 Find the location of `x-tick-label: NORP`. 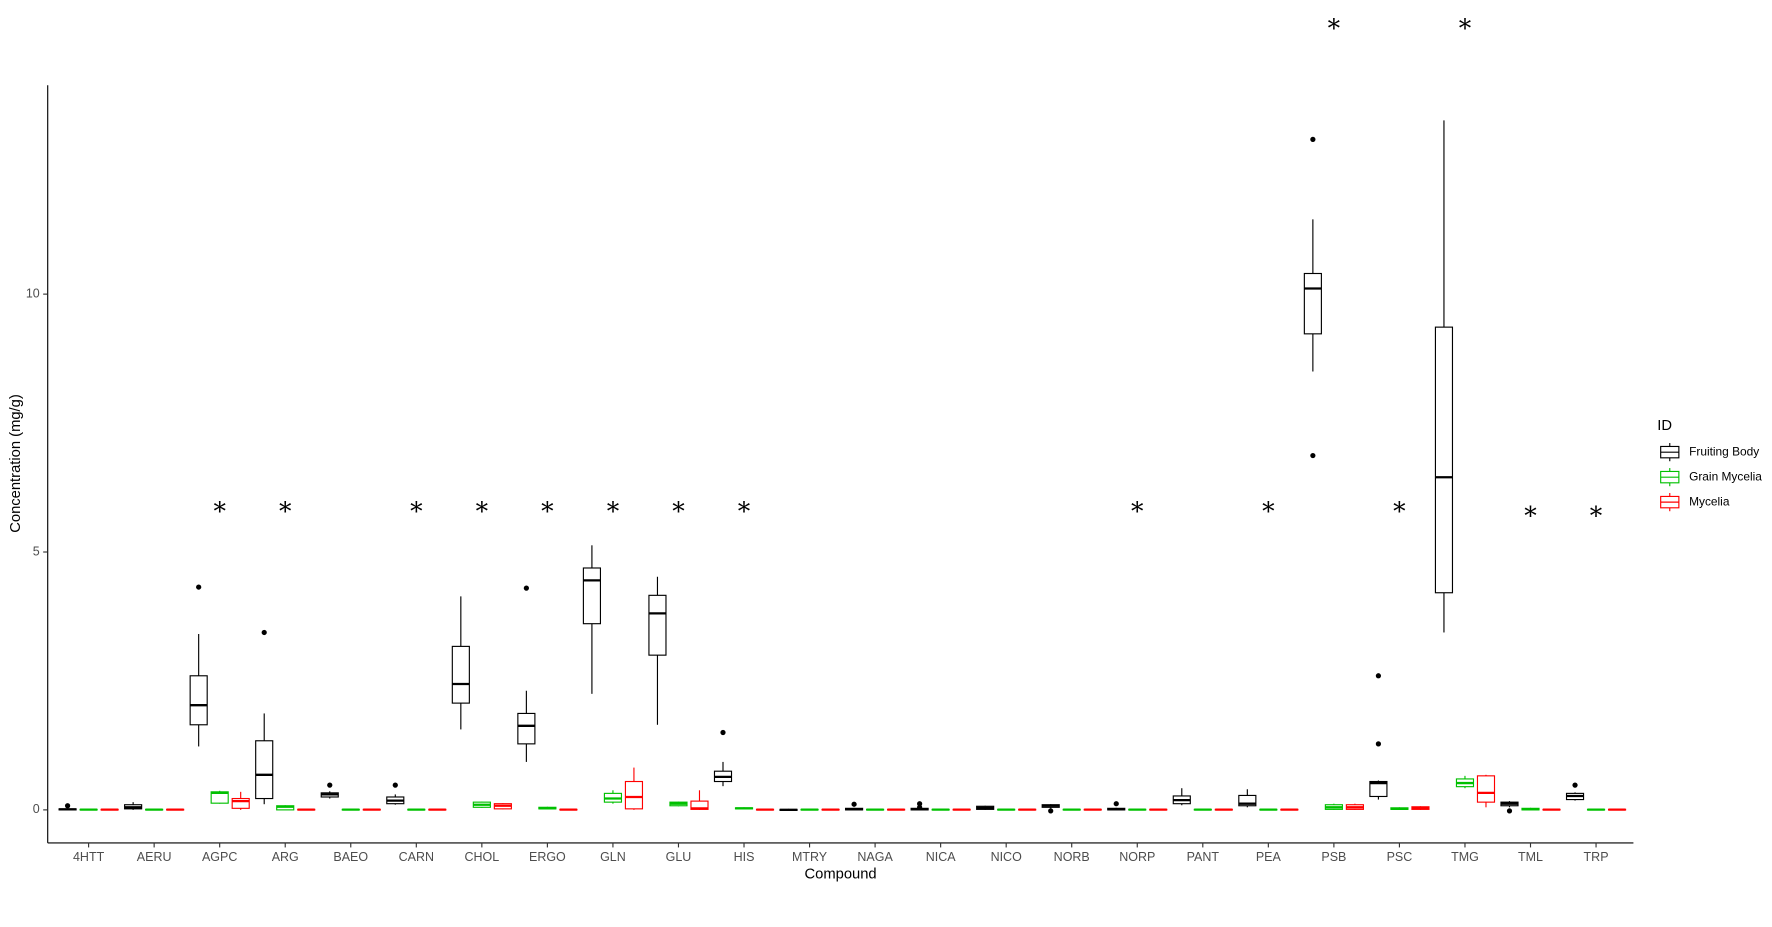

x-tick-label: NORP is located at coordinates (1137, 857).